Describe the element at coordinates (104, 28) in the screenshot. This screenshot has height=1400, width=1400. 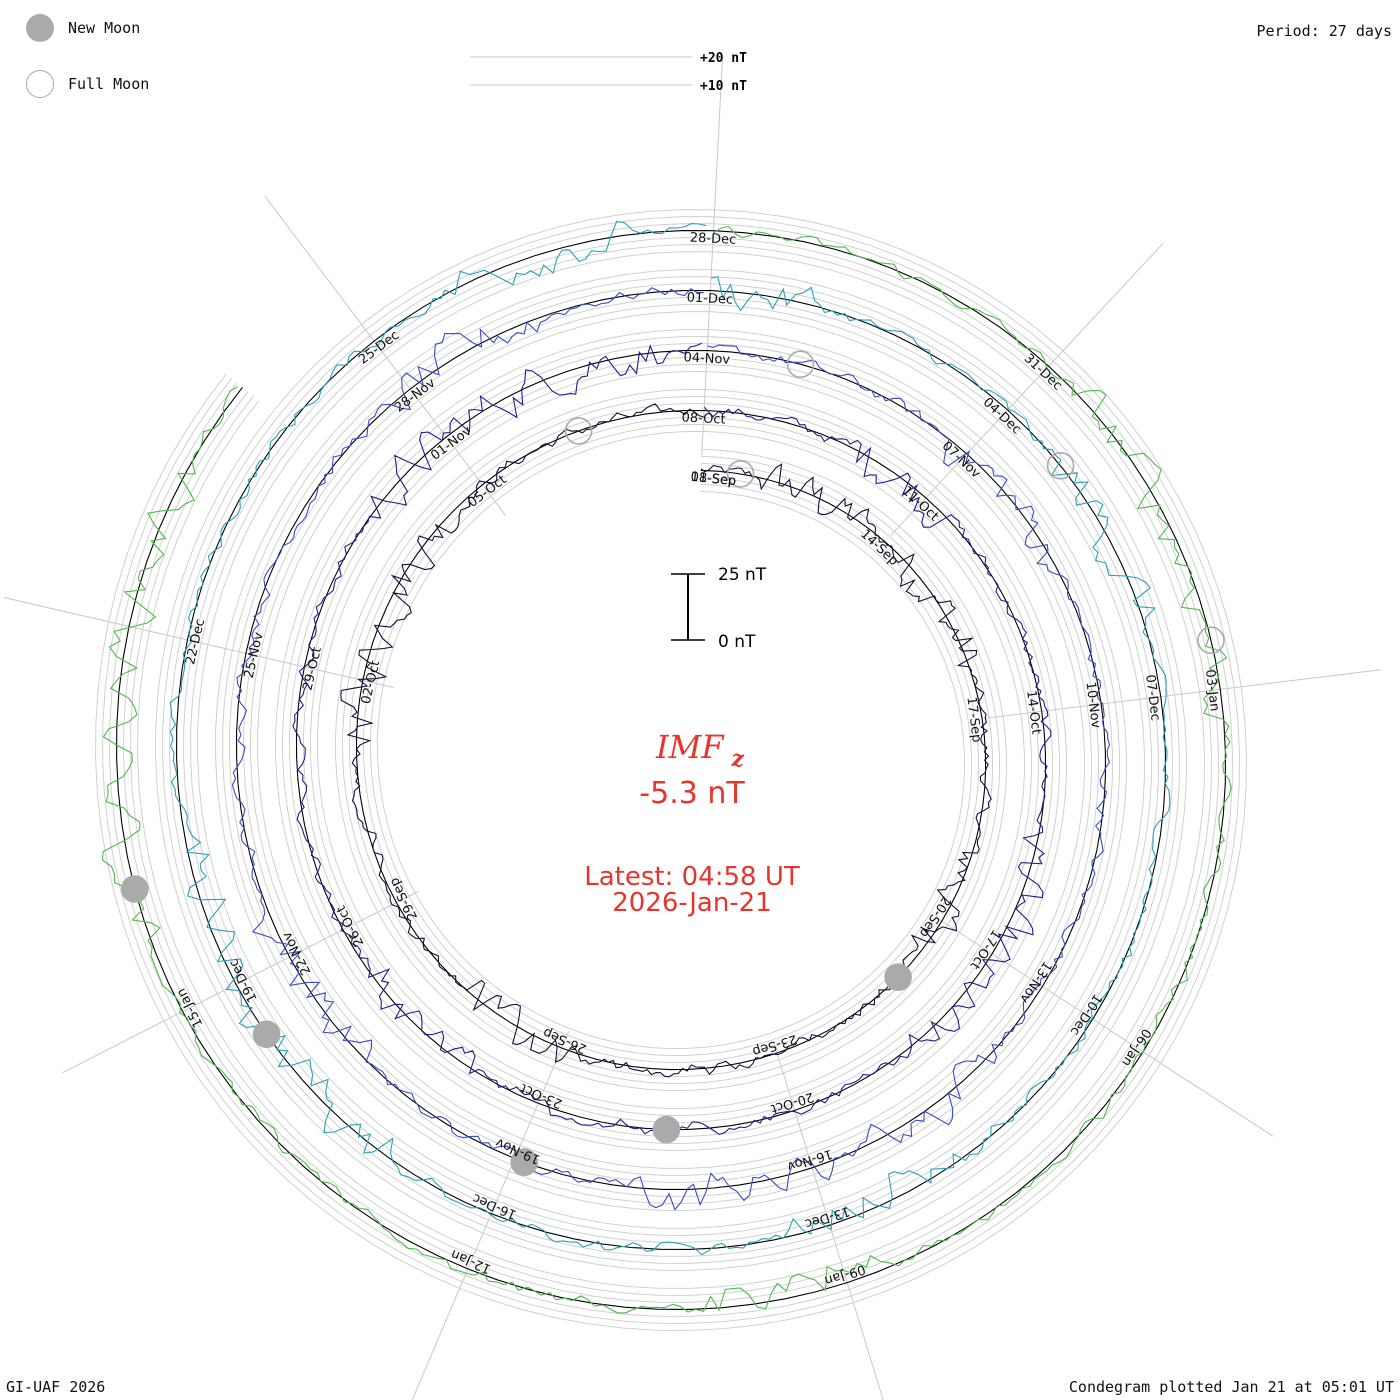
I see `legend-new-moon-label: New Moon` at that location.